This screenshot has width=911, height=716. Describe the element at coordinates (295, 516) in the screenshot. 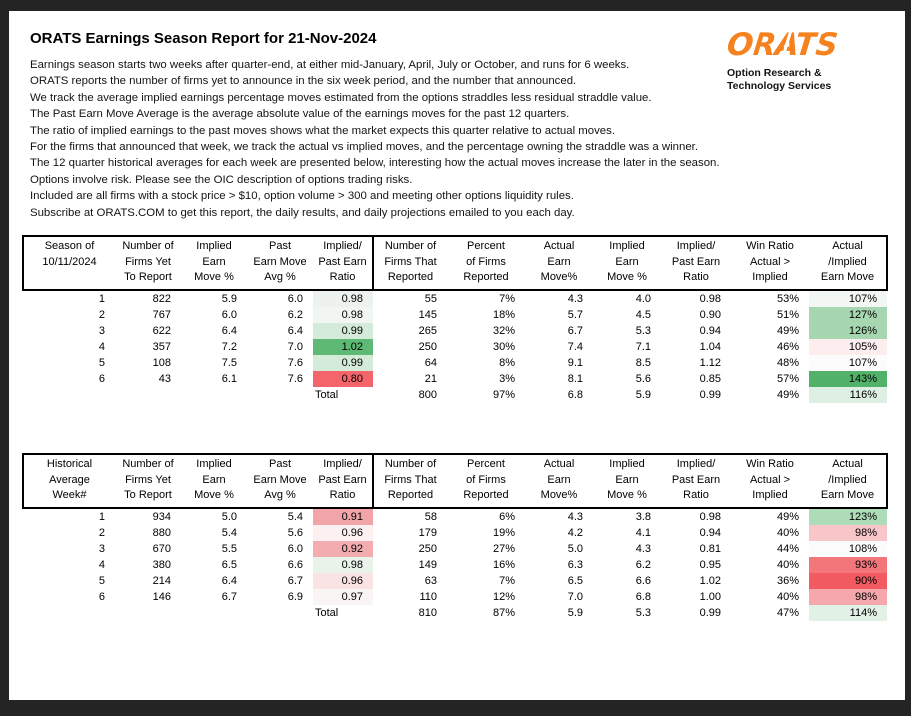

I see `data-cell: 5.4` at that location.